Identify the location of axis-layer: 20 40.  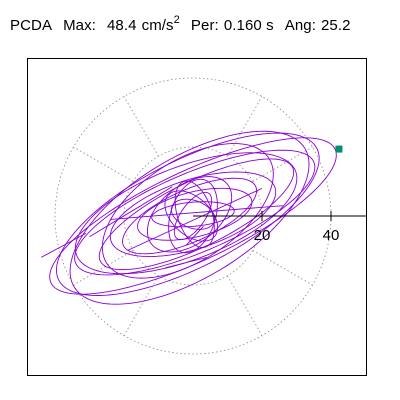
(280, 227).